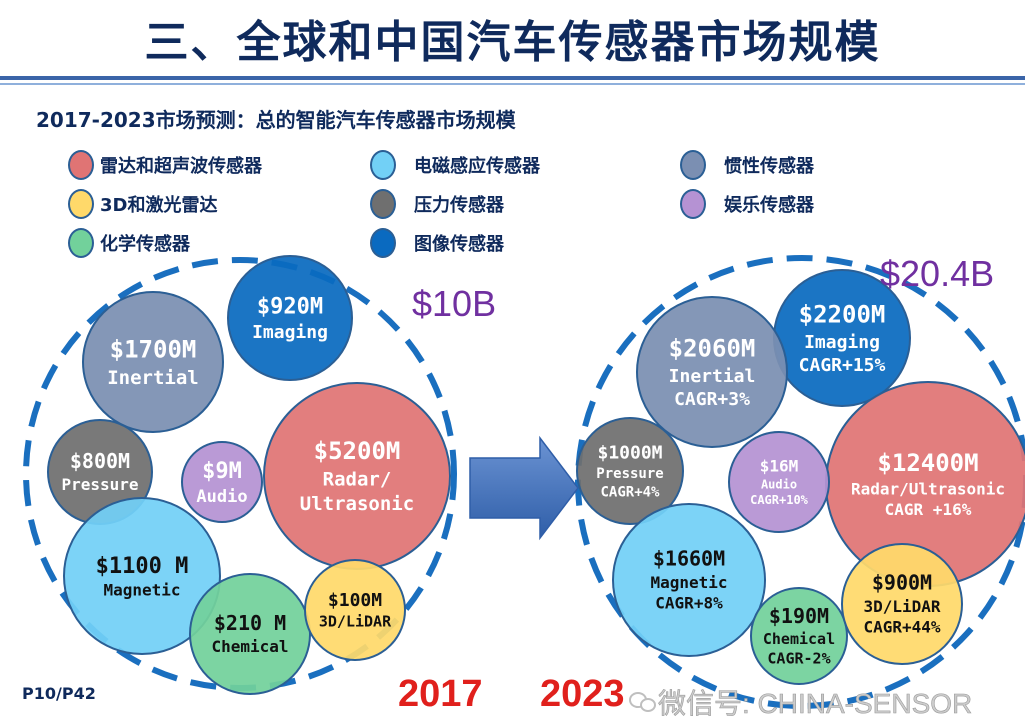 This screenshot has height=719, width=1025. What do you see at coordinates (798, 659) in the screenshot?
I see `bubble-cagr: CAGR-2%` at bounding box center [798, 659].